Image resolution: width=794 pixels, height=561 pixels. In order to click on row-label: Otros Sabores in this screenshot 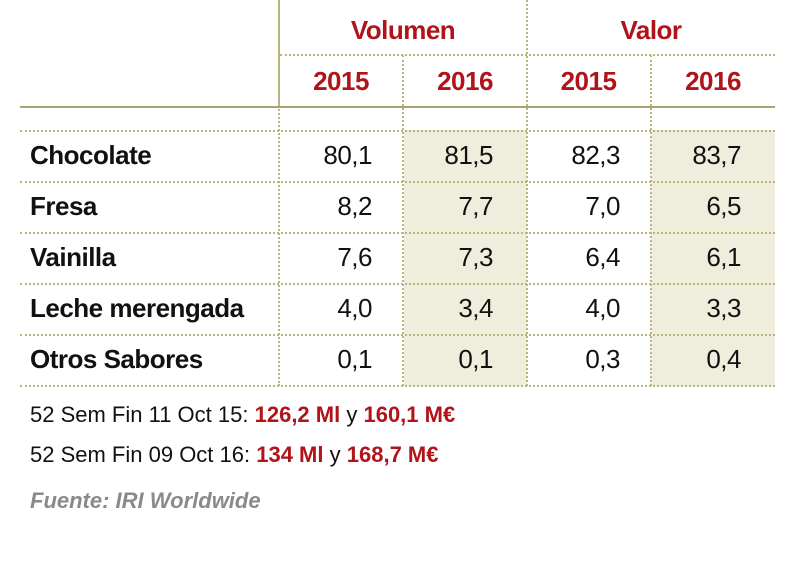, I will do `click(116, 359)`.